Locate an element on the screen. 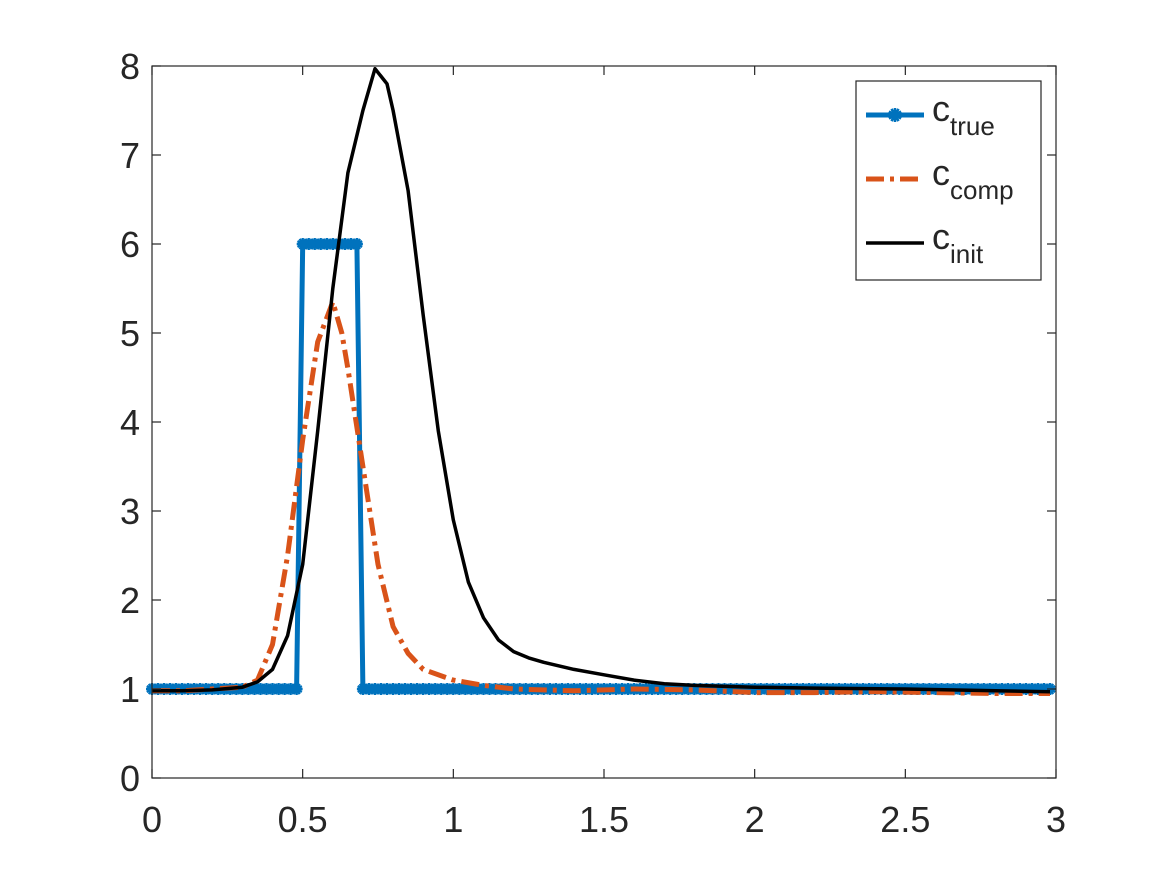 The width and height of the screenshot is (1167, 880). legend-label-subscript: true is located at coordinates (972, 126).